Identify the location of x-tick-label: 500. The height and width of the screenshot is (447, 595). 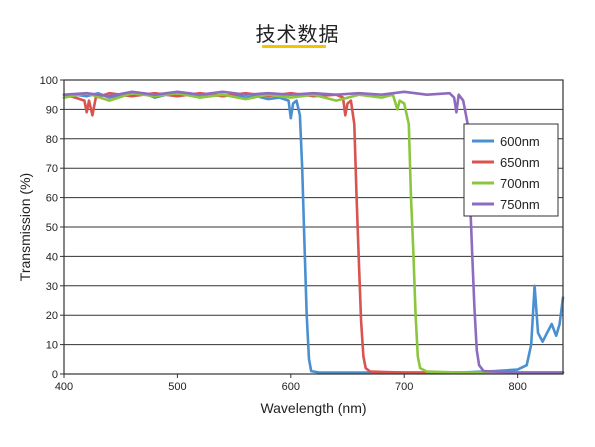
(177, 387).